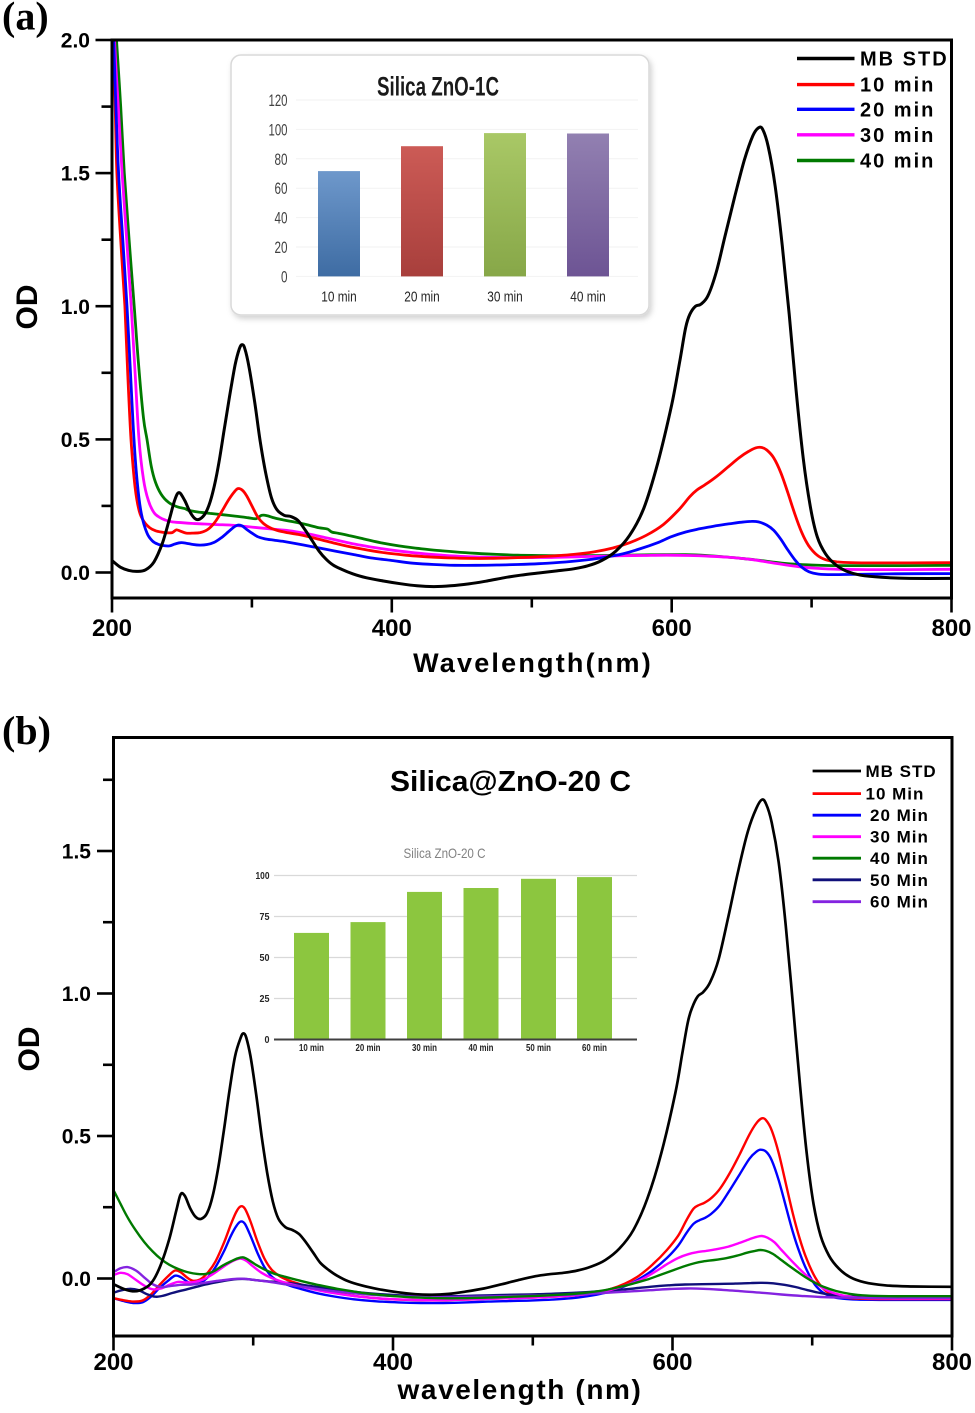 Image resolution: width=975 pixels, height=1413 pixels. Describe the element at coordinates (899, 837) in the screenshot. I see `svg-text: 30 Min` at that location.